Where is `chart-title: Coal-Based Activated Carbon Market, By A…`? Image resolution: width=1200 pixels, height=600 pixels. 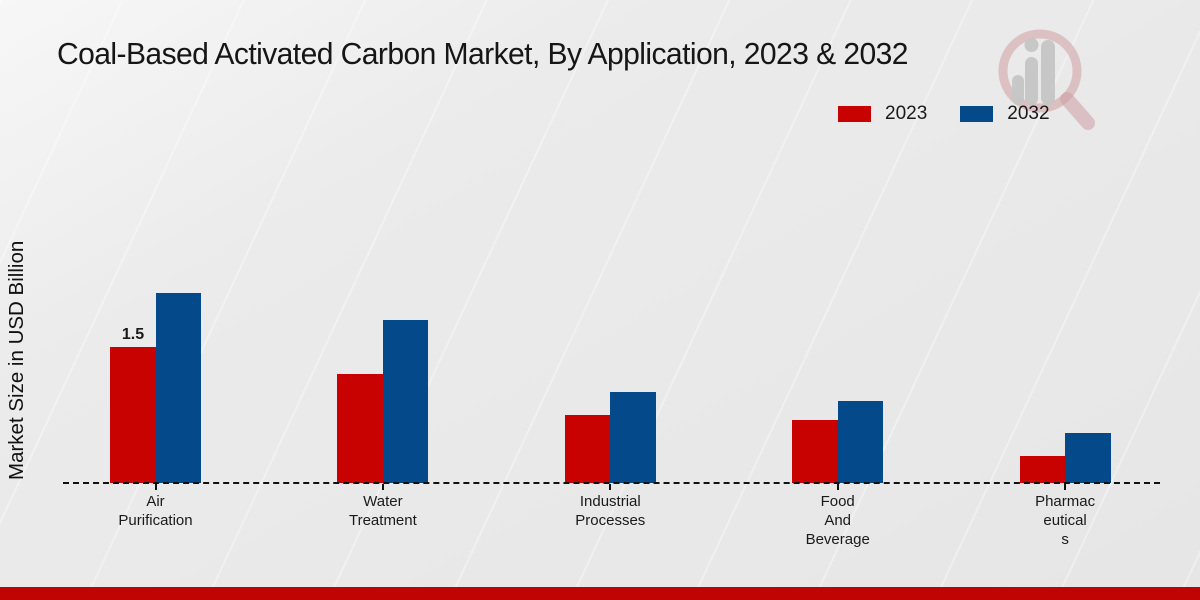 chart-title: Coal-Based Activated Carbon Market, By A… is located at coordinates (483, 53).